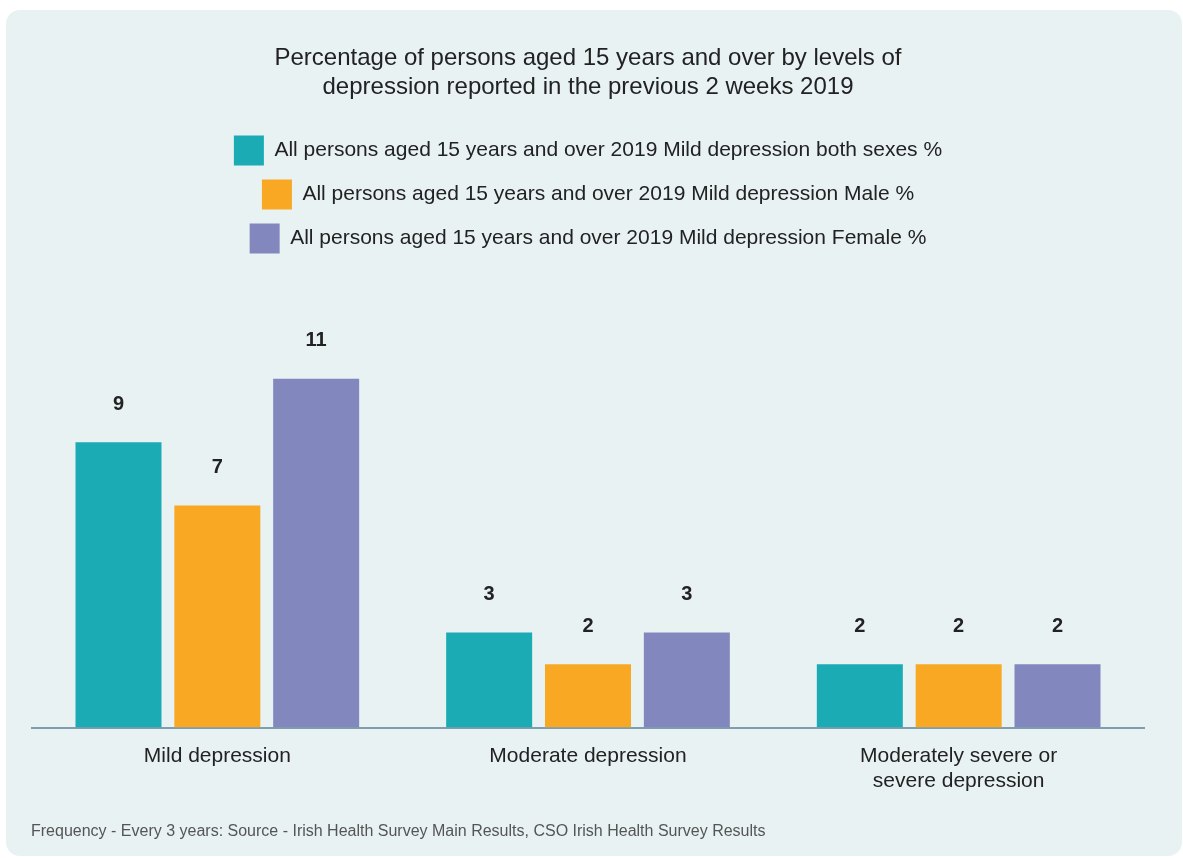 Image resolution: width=1183 pixels, height=858 pixels. What do you see at coordinates (608, 237) in the screenshot?
I see `legend-label: All persons aged 15 years and over 2019 Mild depression Female %` at bounding box center [608, 237].